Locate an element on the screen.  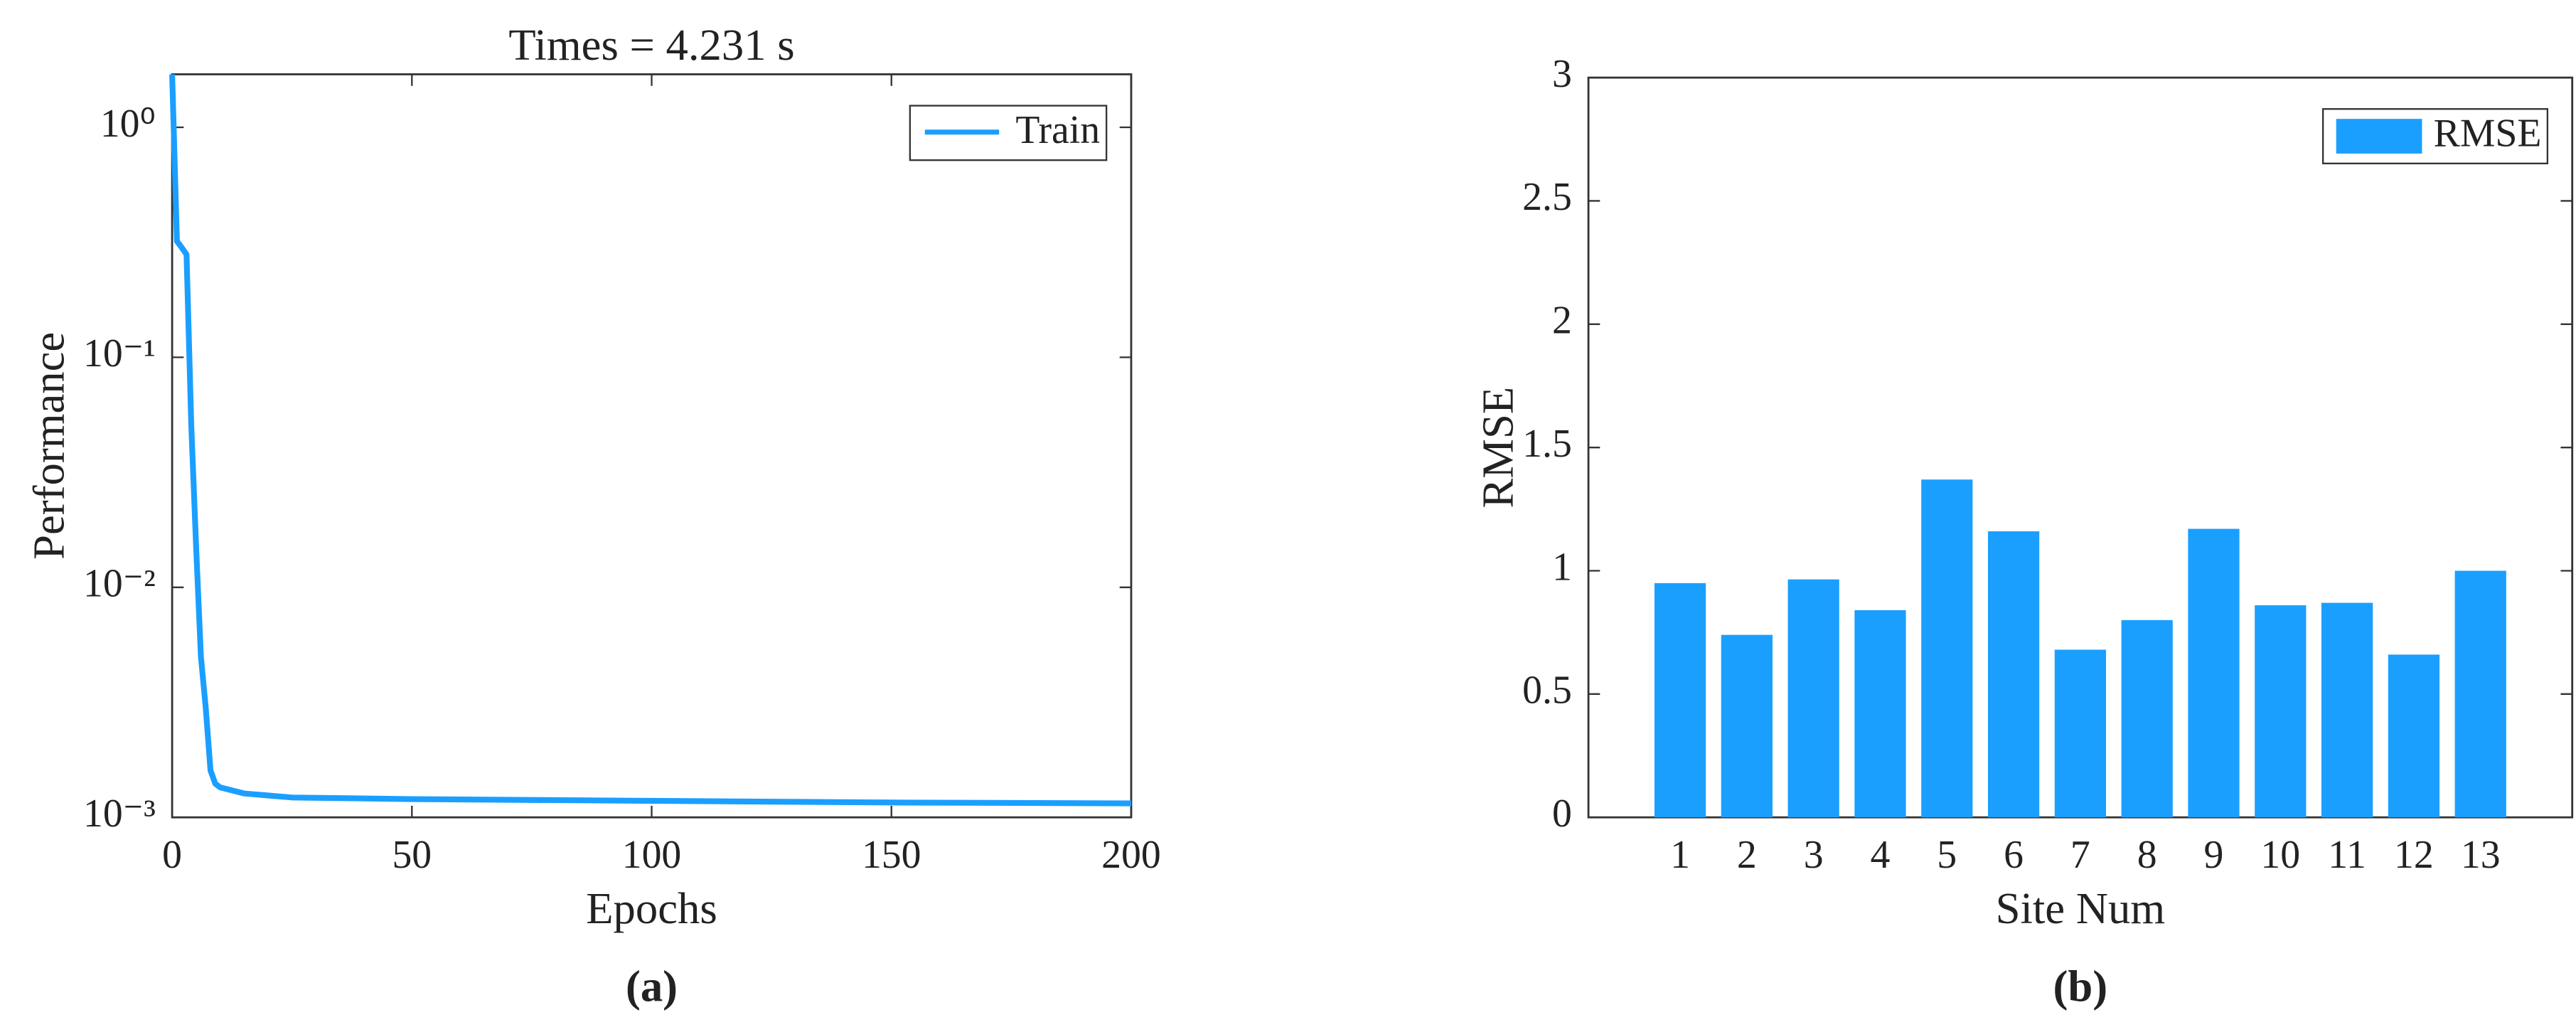
x-tick-label: 1 is located at coordinates (1680, 855).